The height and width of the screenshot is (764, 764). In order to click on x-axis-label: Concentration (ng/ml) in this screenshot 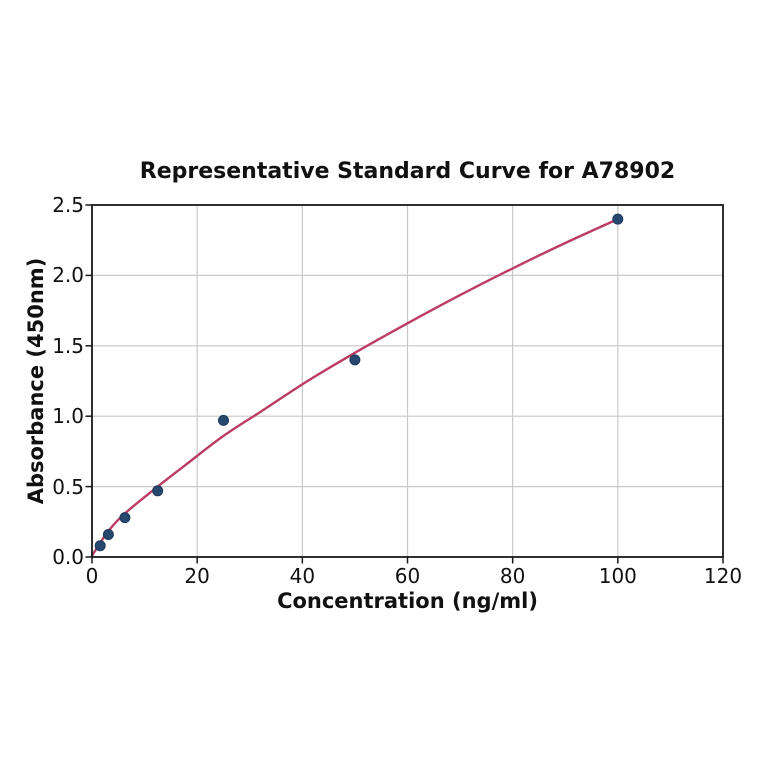, I will do `click(407, 601)`.